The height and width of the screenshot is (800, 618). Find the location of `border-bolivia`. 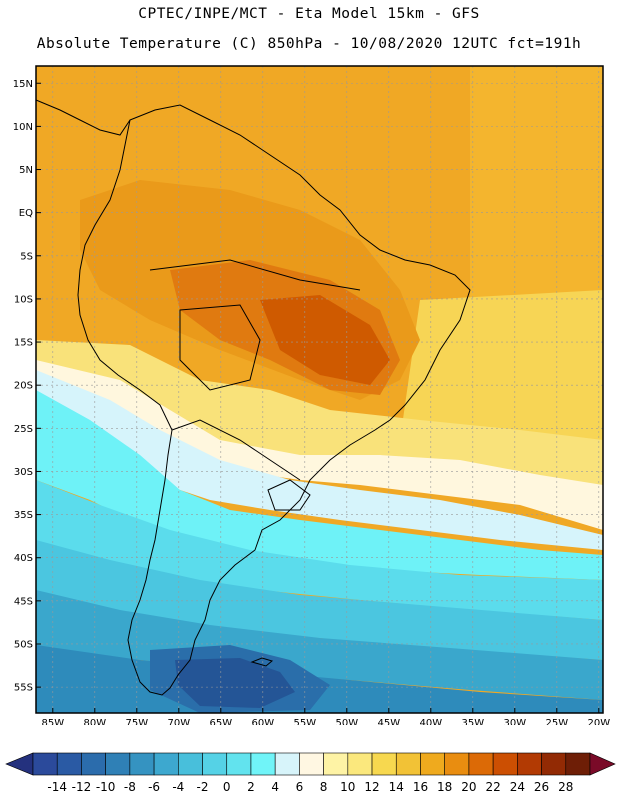

border-bolivia is located at coordinates (220, 347).